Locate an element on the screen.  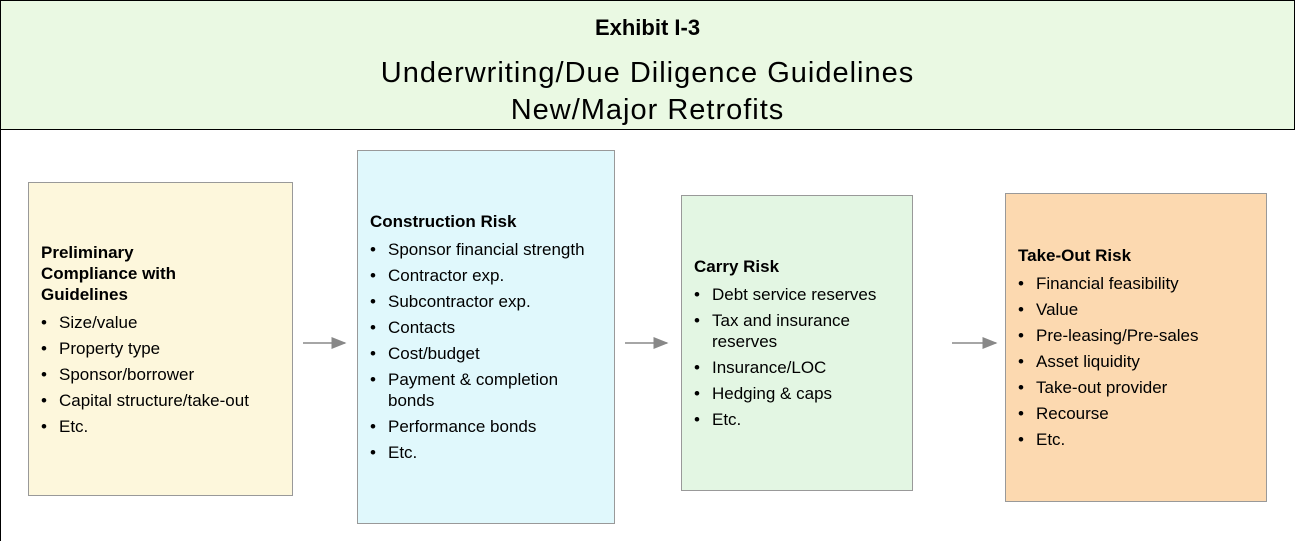
header-subtitle: Underwriting/Due Diligence Guidelines is located at coordinates (647, 73).